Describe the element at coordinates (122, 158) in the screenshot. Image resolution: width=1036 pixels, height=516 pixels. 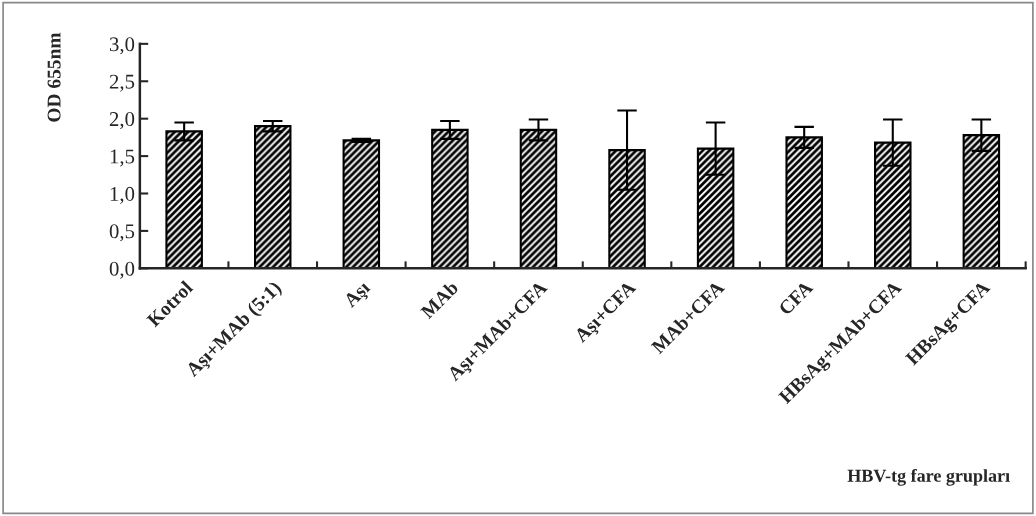
I see `y-tick-label: 1,5` at that location.